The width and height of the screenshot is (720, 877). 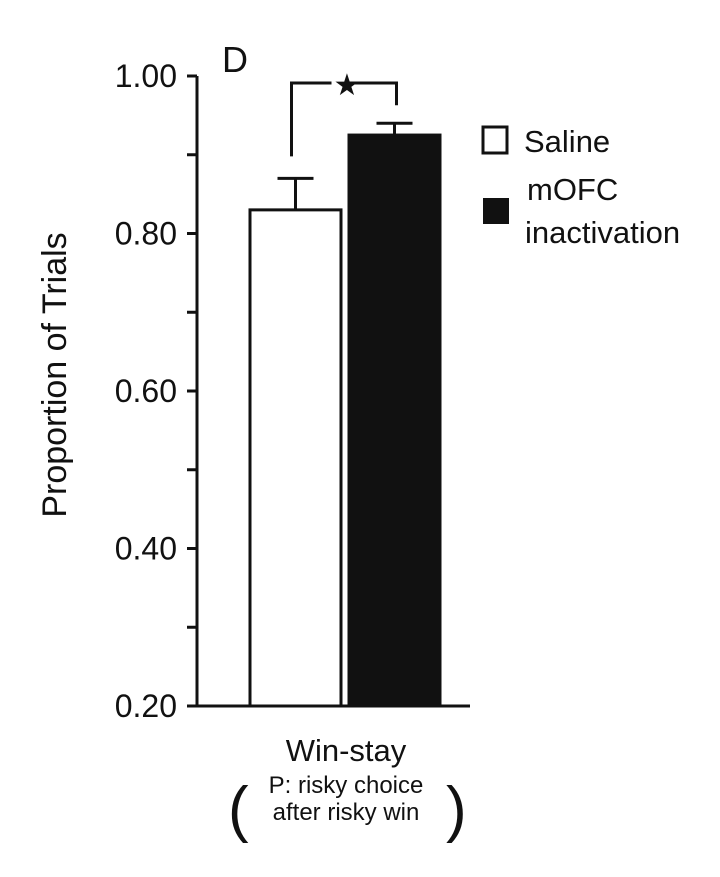 What do you see at coordinates (456, 809) in the screenshot?
I see `close-parenthesis: )` at bounding box center [456, 809].